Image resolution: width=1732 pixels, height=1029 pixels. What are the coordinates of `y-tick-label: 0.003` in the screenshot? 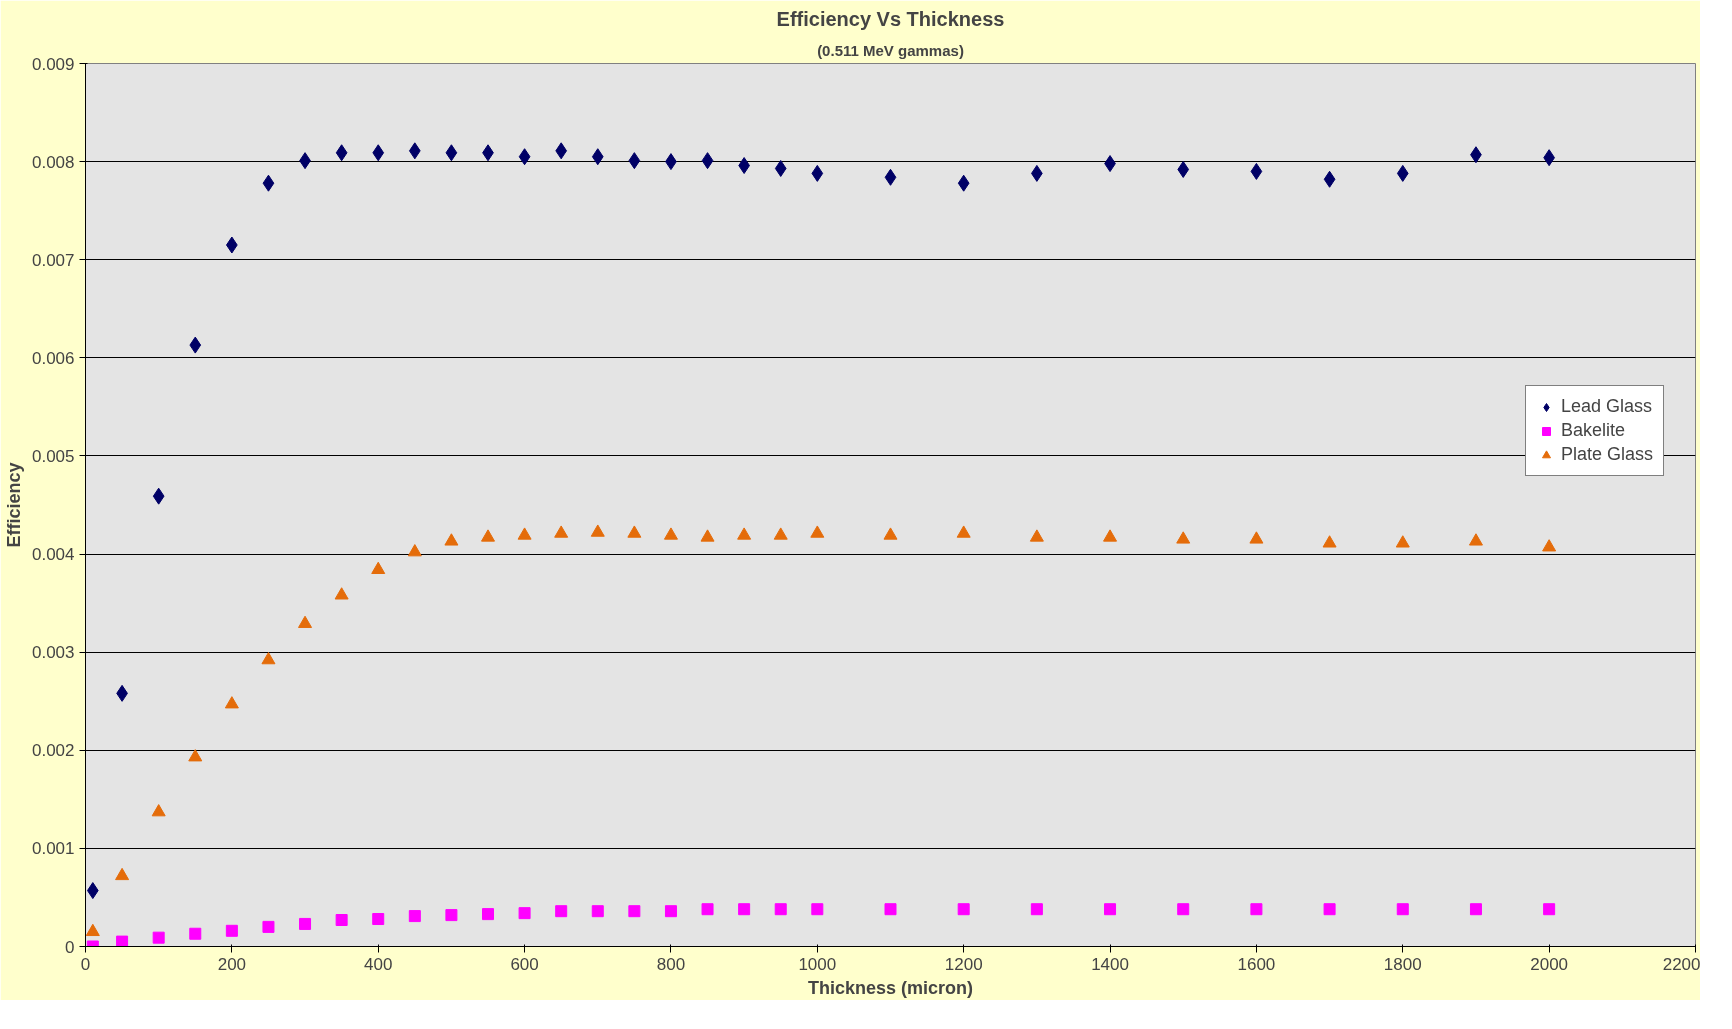 It's located at (53, 653).